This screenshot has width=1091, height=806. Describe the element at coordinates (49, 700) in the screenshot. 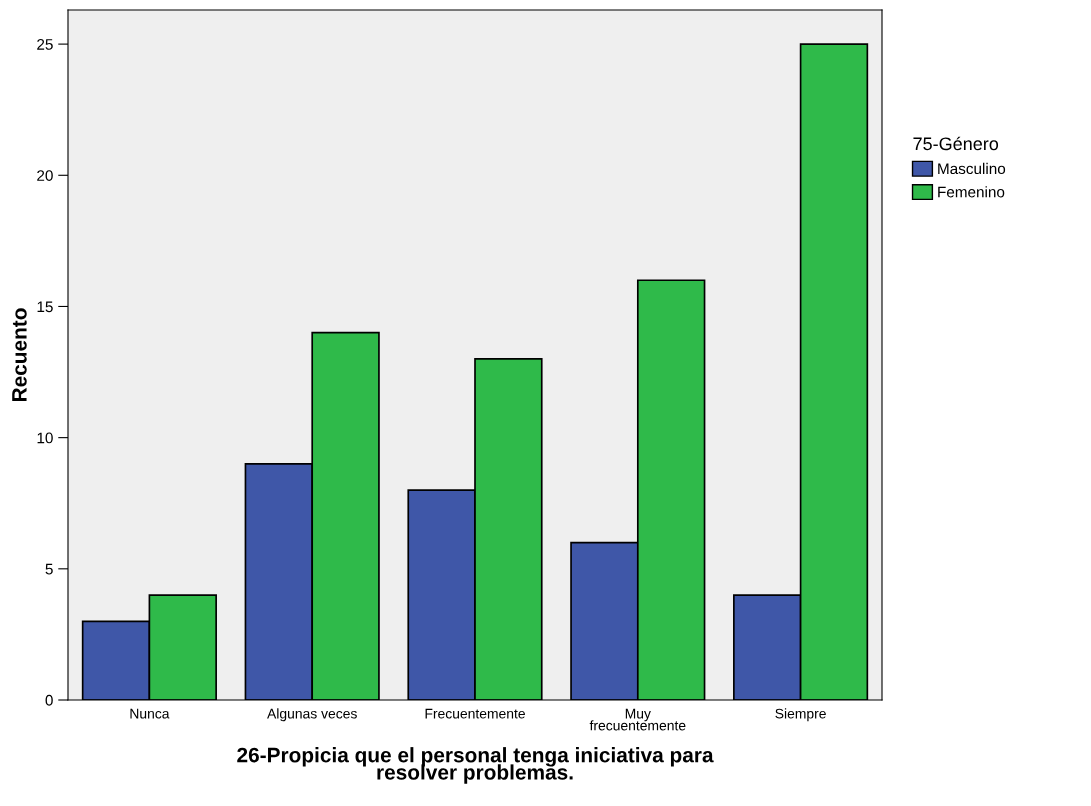

I see `y-tick-label: 0` at that location.